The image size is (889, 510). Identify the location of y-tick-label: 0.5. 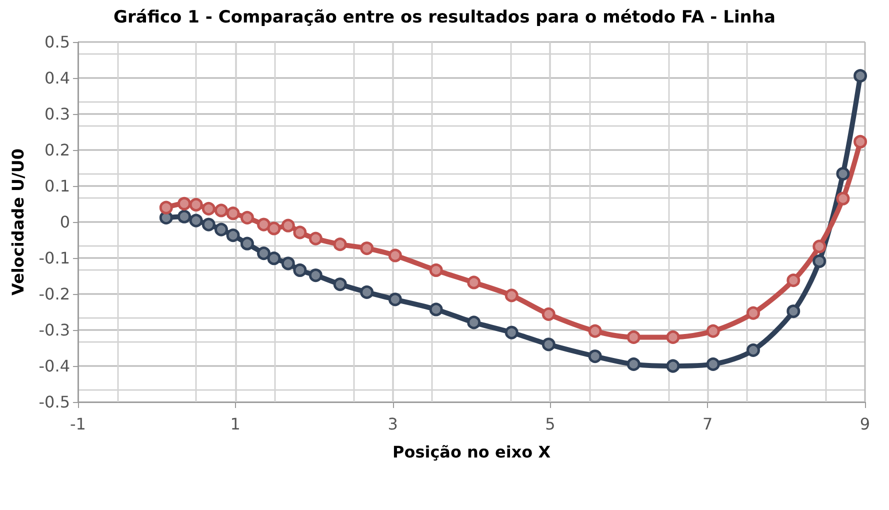
(57, 42).